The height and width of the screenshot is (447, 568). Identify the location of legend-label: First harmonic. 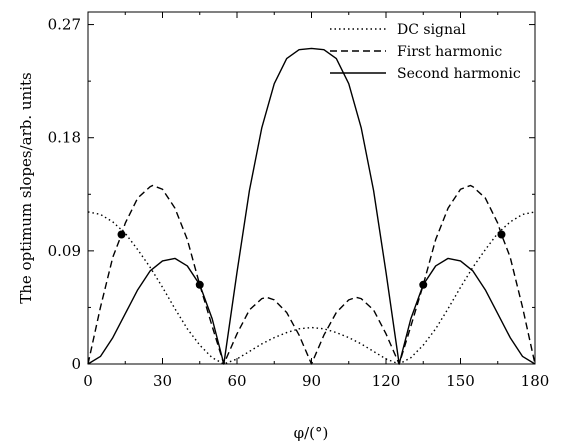
(449, 52).